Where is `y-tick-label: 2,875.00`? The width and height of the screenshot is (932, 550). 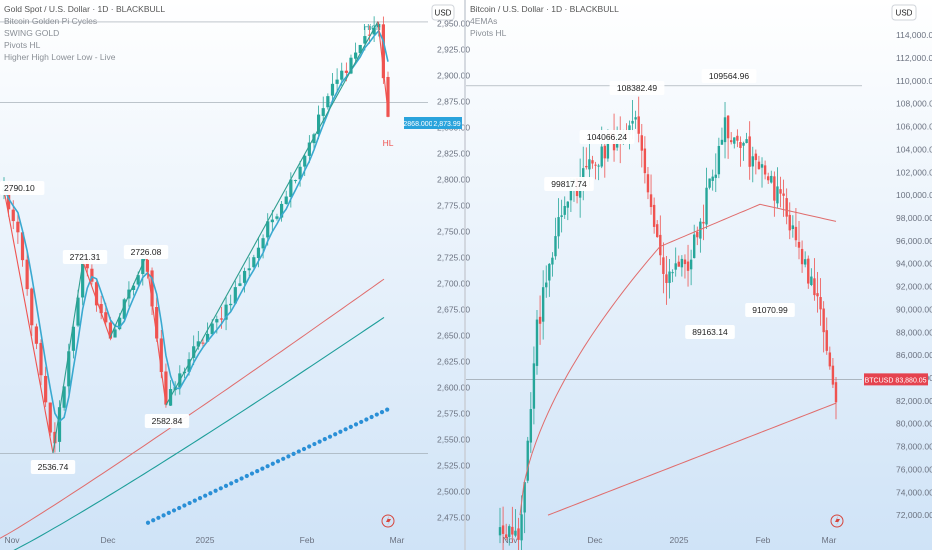 y-tick-label: 2,875.00 is located at coordinates (453, 102).